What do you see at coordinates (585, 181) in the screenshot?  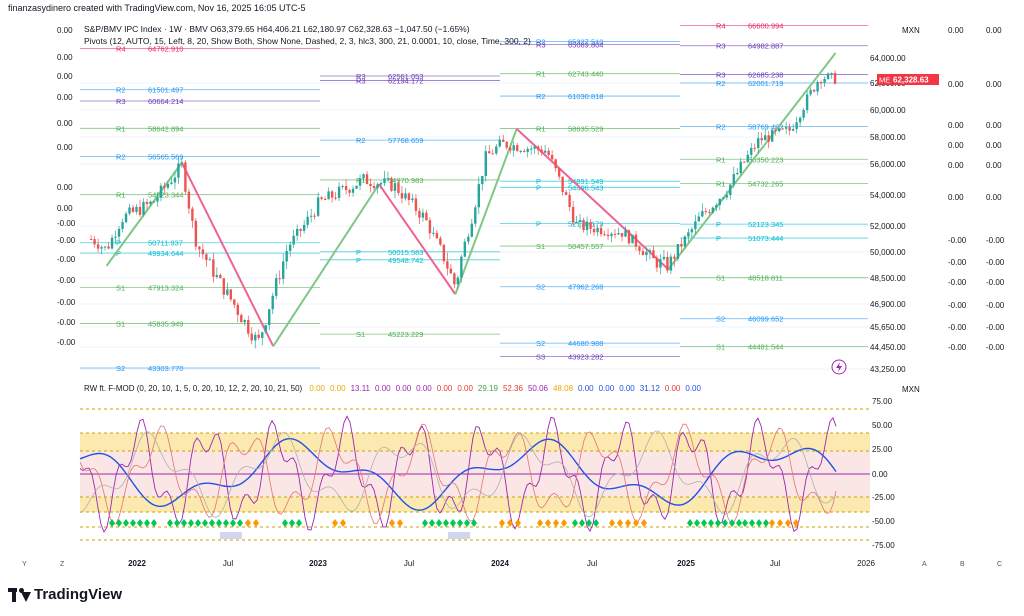 I see `pivot-value: 54891.549` at bounding box center [585, 181].